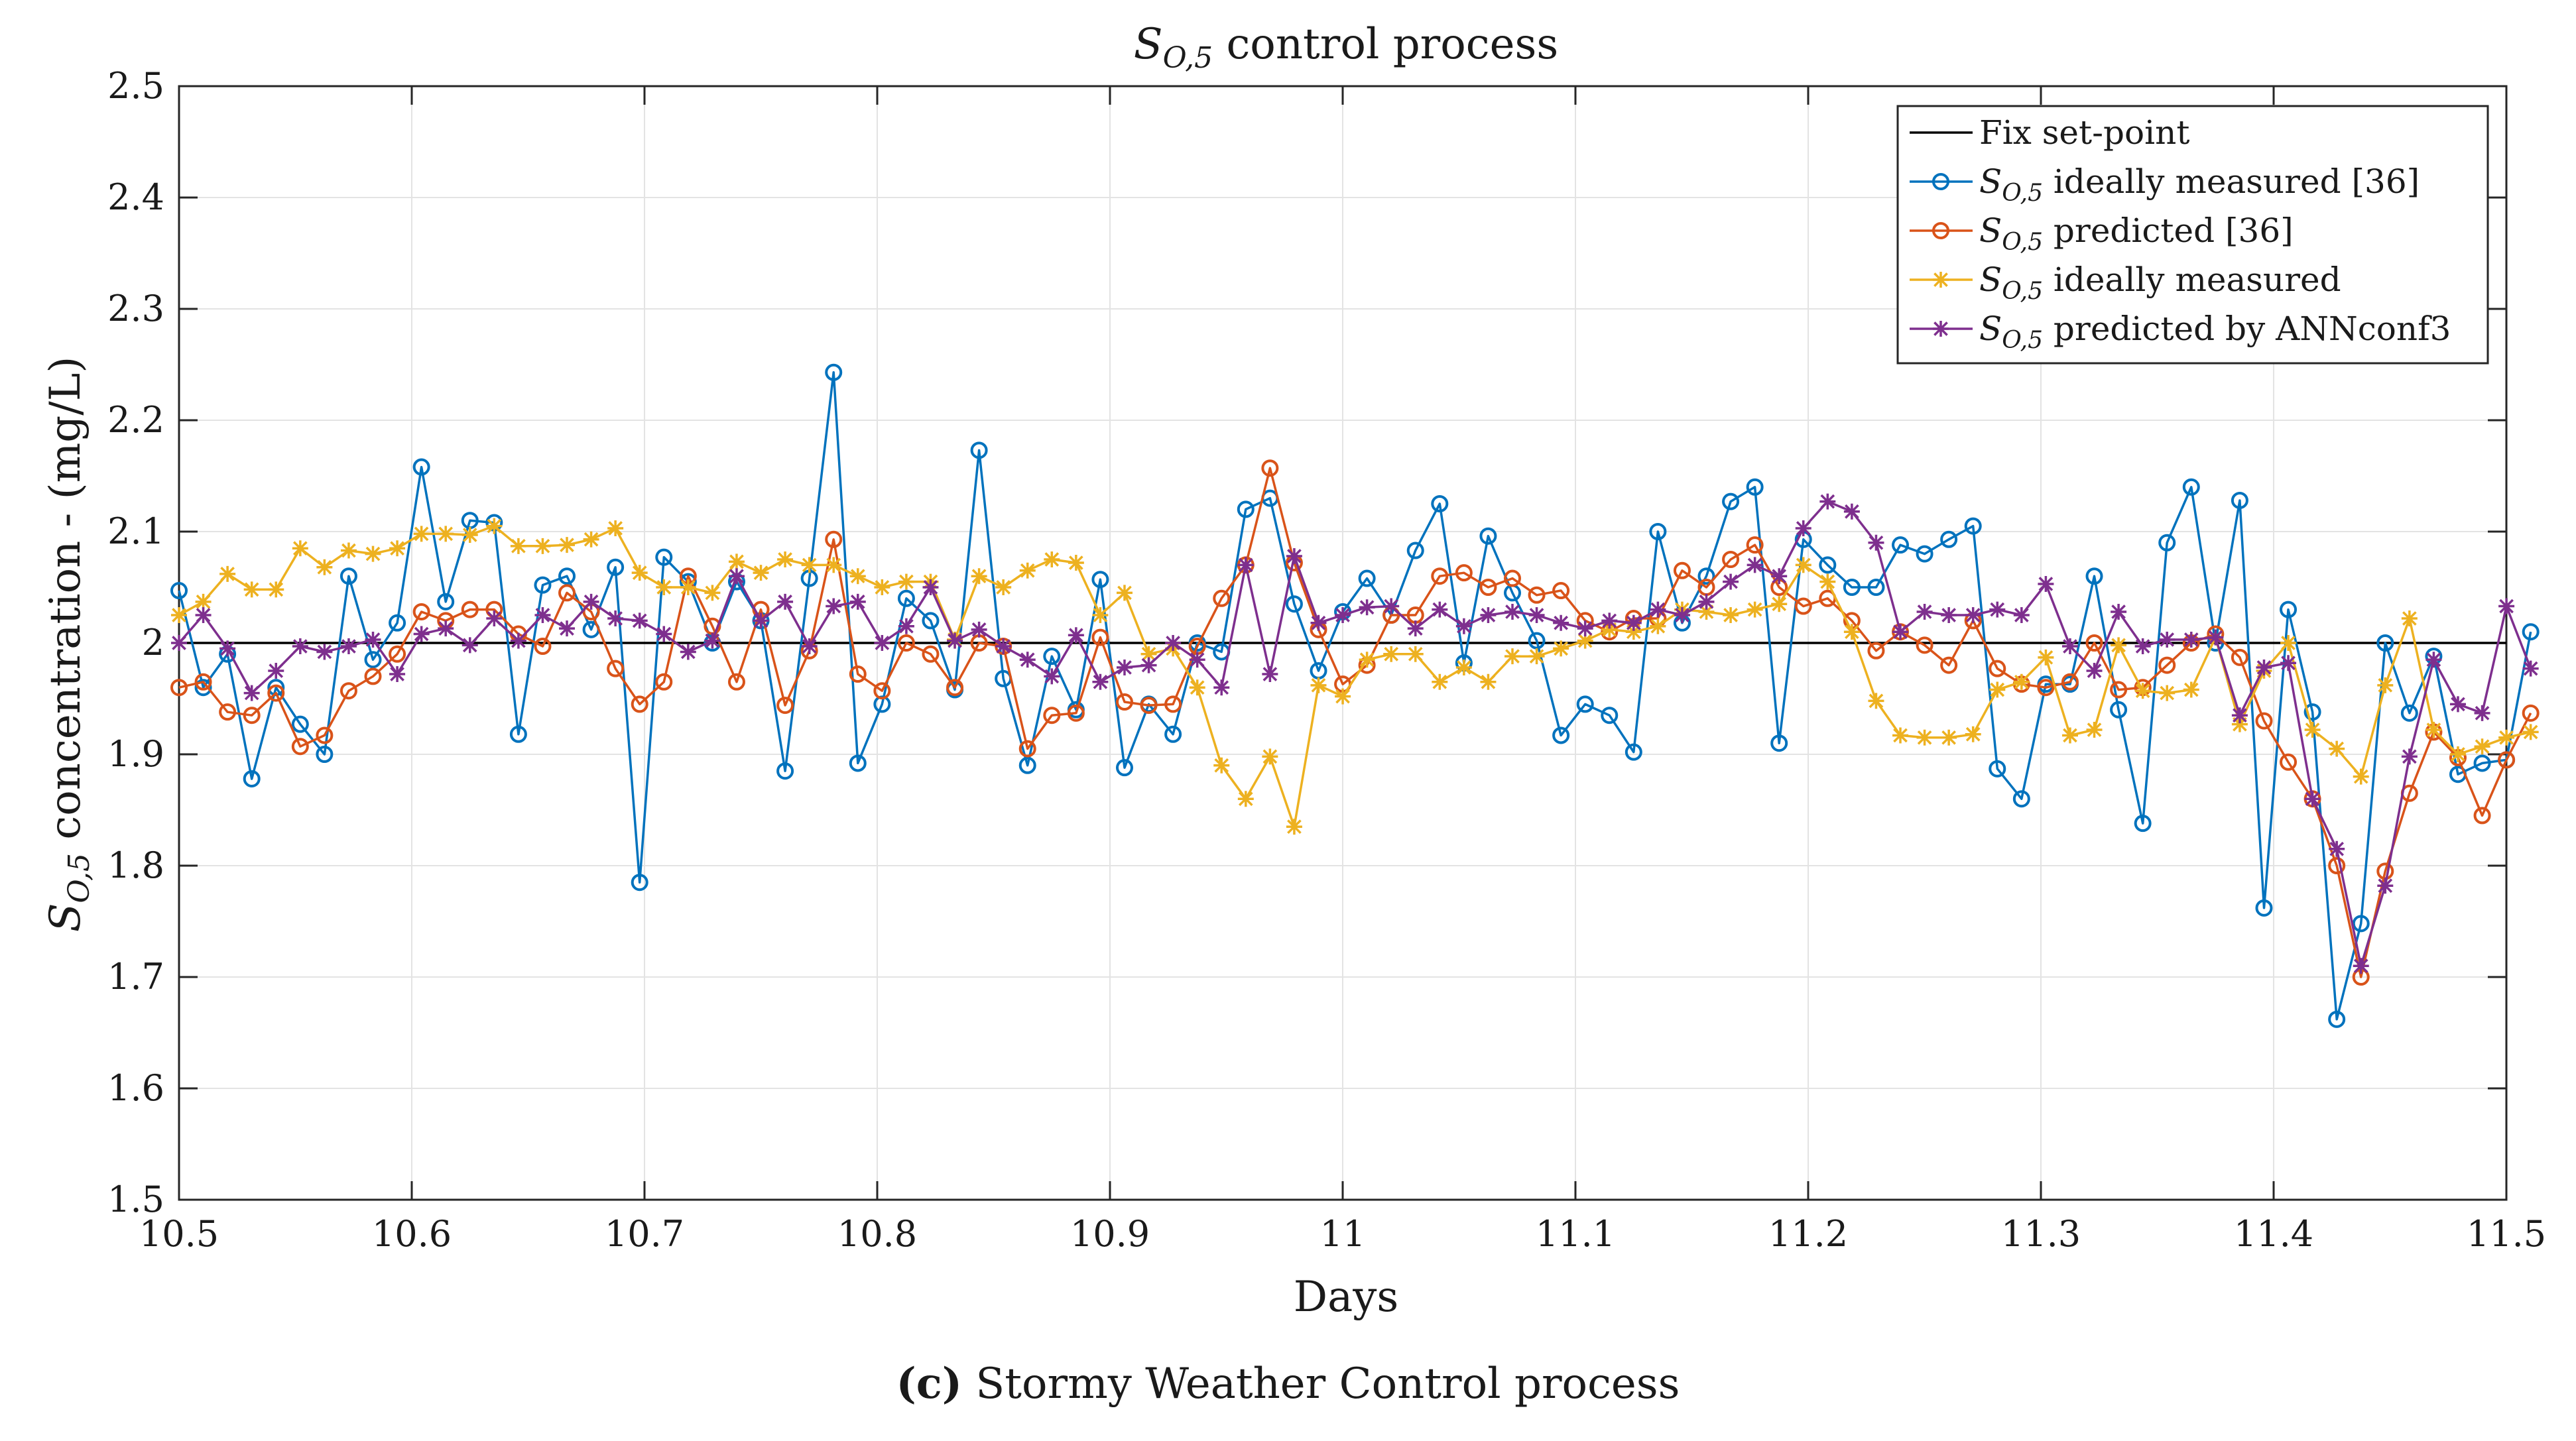  Describe the element at coordinates (2160, 282) in the screenshot. I see `legend-label: SO,5 ideally measured` at that location.